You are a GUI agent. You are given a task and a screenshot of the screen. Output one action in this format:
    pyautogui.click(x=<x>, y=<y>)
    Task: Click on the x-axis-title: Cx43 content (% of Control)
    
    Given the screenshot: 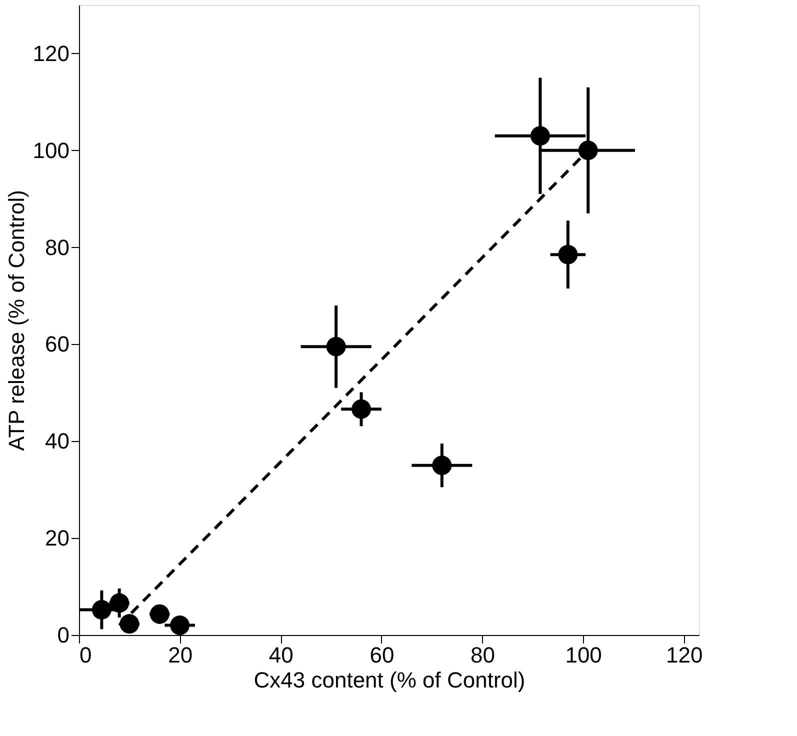 What is the action you would take?
    pyautogui.click(x=390, y=680)
    